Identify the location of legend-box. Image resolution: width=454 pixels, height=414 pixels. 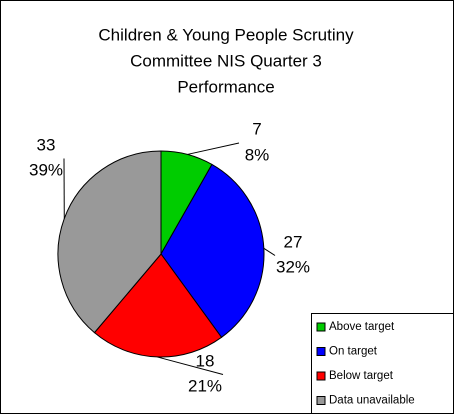
(382, 363).